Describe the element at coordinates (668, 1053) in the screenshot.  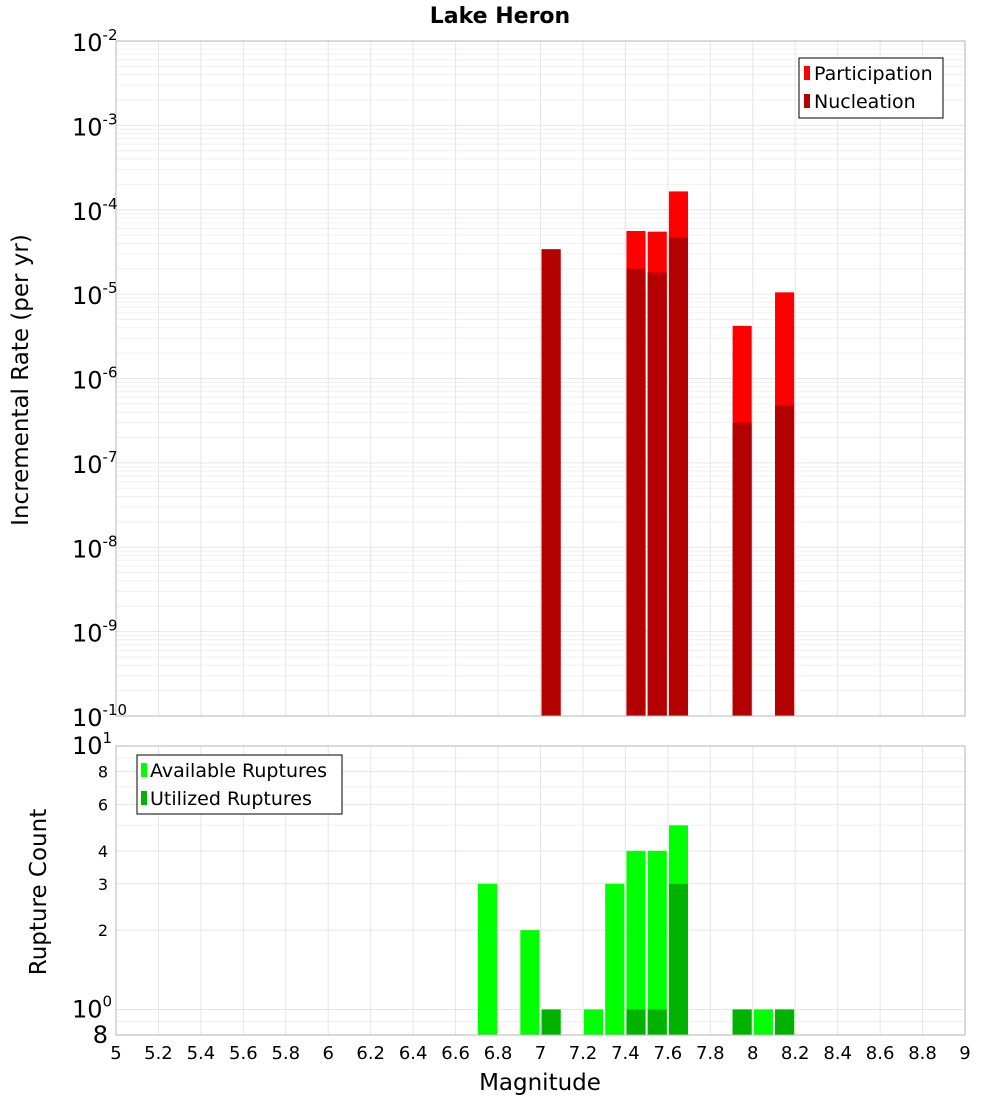
I see `x-tick-label: 7.6` at that location.